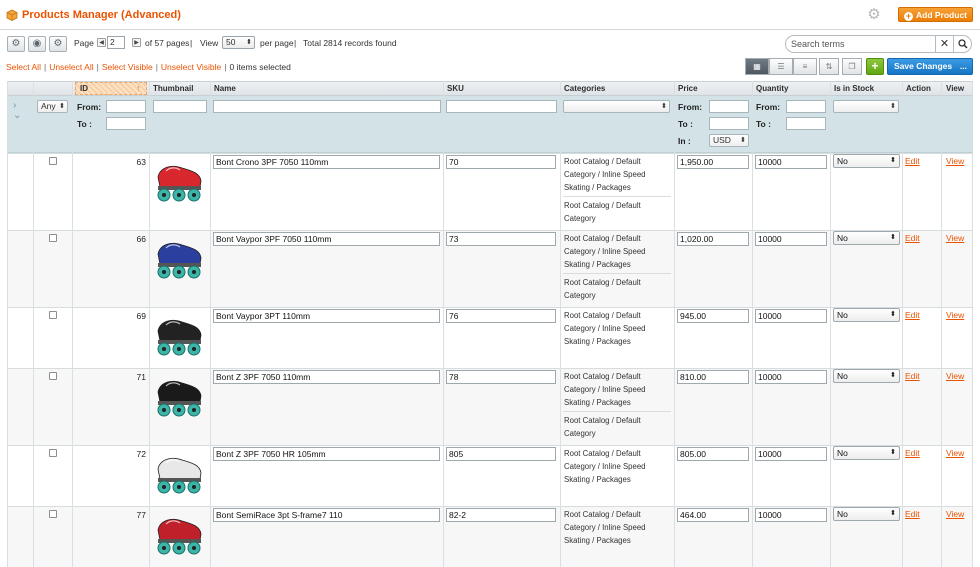 The image size is (980, 567). What do you see at coordinates (829, 66) in the screenshot?
I see `sort-icon: ⇅` at bounding box center [829, 66].